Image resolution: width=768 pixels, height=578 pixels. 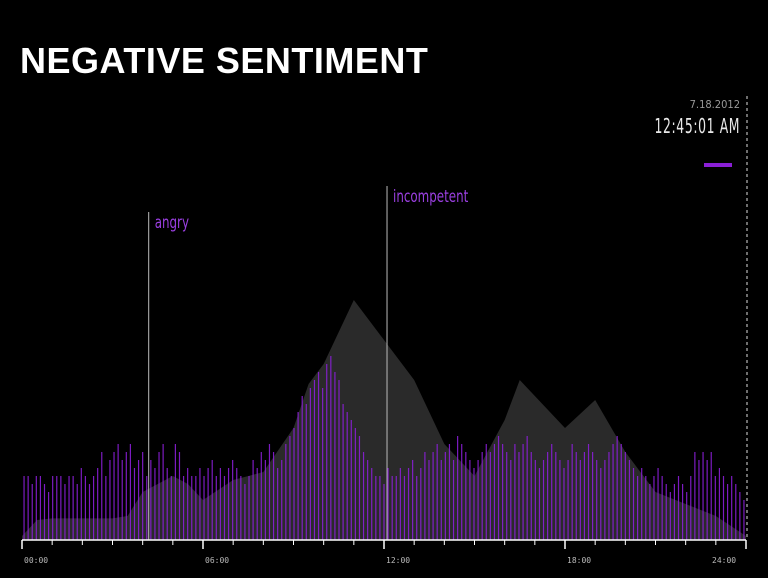 What do you see at coordinates (579, 560) in the screenshot?
I see `x-tick-label: 18:00` at bounding box center [579, 560].